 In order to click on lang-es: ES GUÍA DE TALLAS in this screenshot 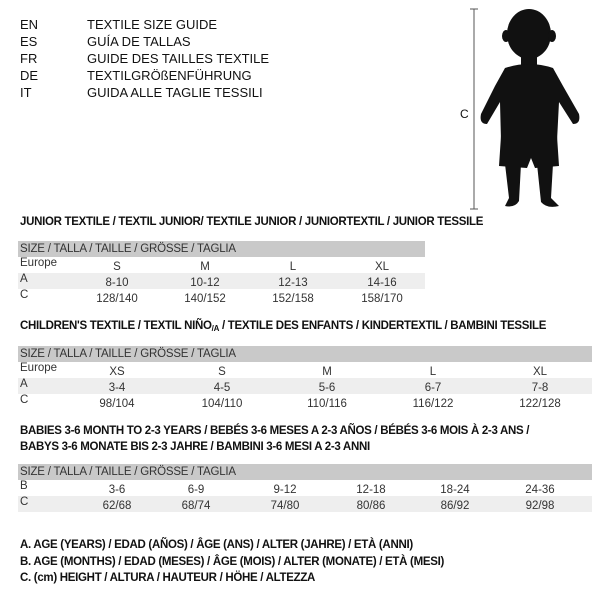, I will do `click(105, 41)`.